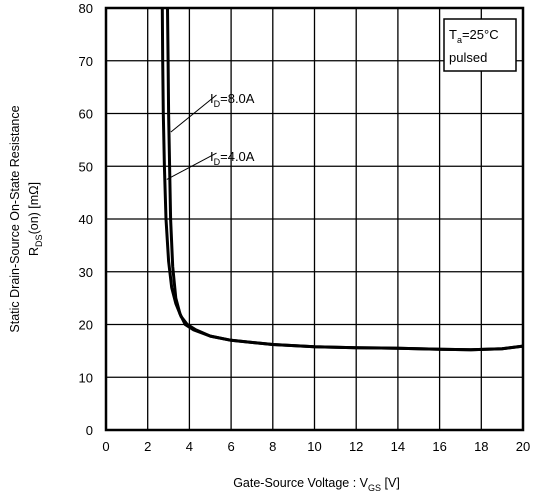 The image size is (542, 497). What do you see at coordinates (356, 446) in the screenshot?
I see `x-tick-label: 12` at bounding box center [356, 446].